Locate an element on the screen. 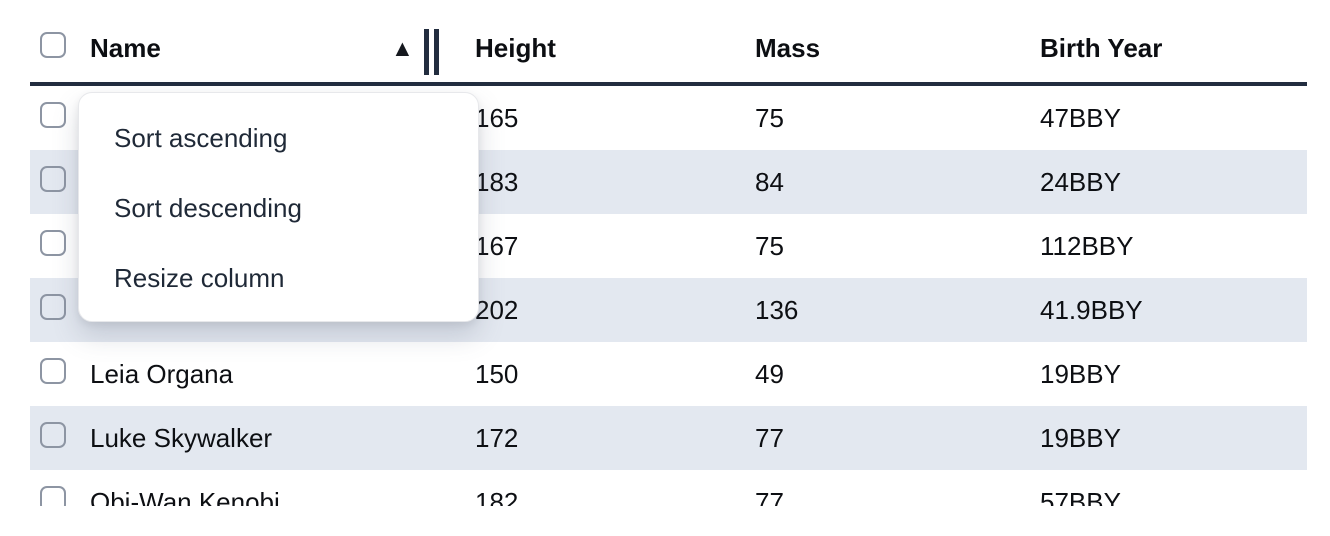 The width and height of the screenshot is (1330, 536). column-header-mass-label: Mass is located at coordinates (788, 47).